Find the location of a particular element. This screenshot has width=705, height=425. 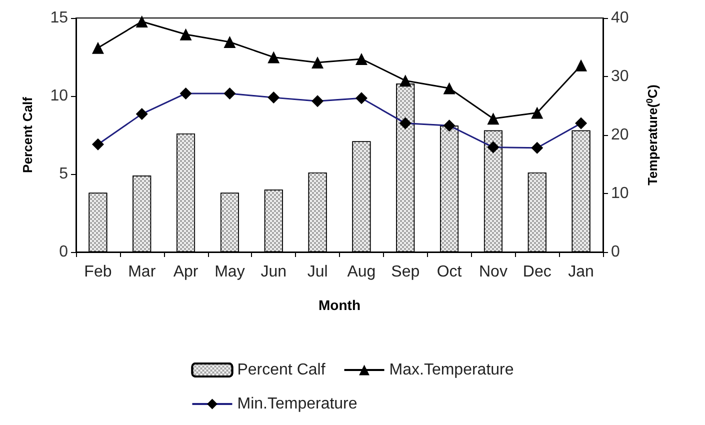

y2-tick-label: 0 is located at coordinates (615, 252).